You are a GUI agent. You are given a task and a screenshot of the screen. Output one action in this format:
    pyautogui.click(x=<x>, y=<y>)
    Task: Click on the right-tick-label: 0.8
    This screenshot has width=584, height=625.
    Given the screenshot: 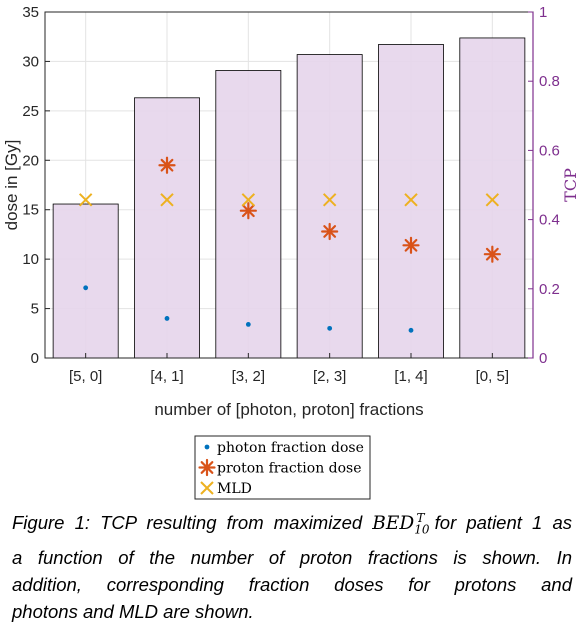 What is the action you would take?
    pyautogui.click(x=549, y=81)
    